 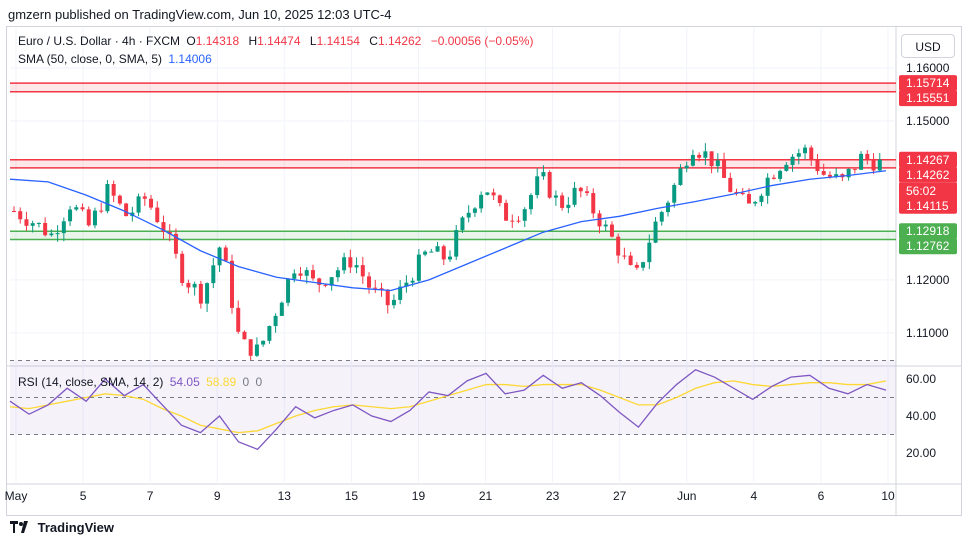 I want to click on rsi-extra-2: 0, so click(x=259, y=382).